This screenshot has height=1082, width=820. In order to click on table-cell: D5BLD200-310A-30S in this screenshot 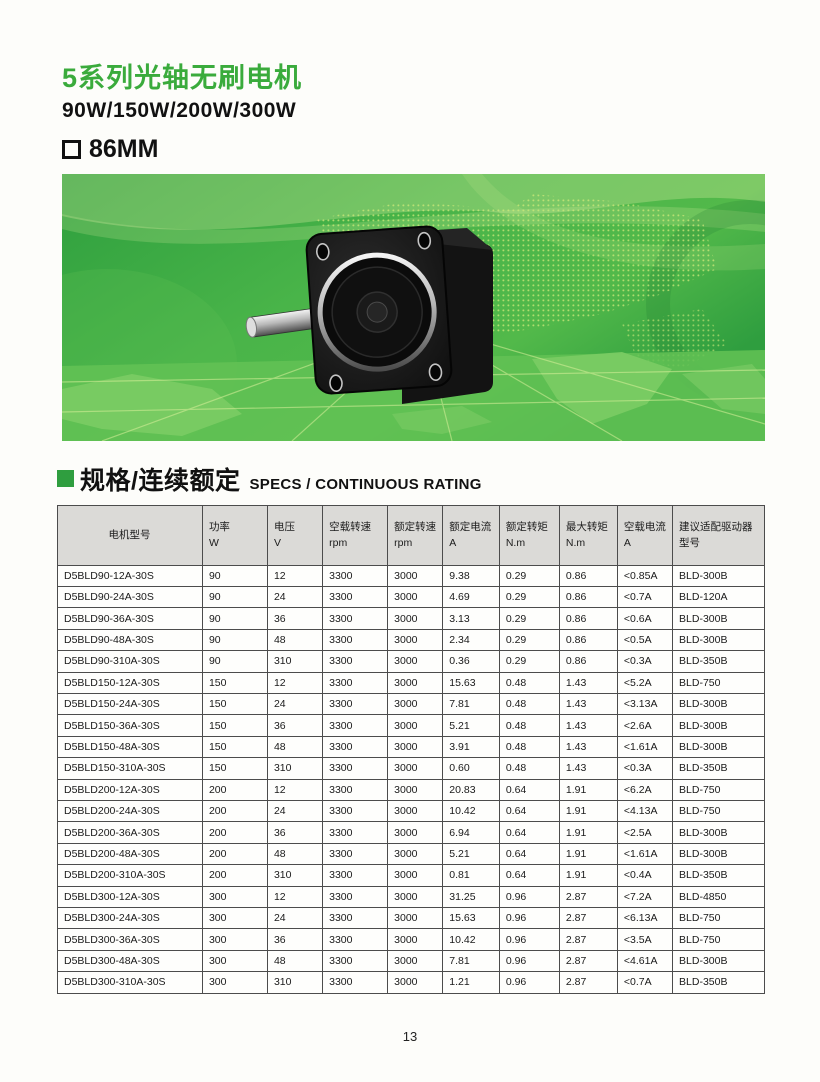, I will do `click(130, 875)`.